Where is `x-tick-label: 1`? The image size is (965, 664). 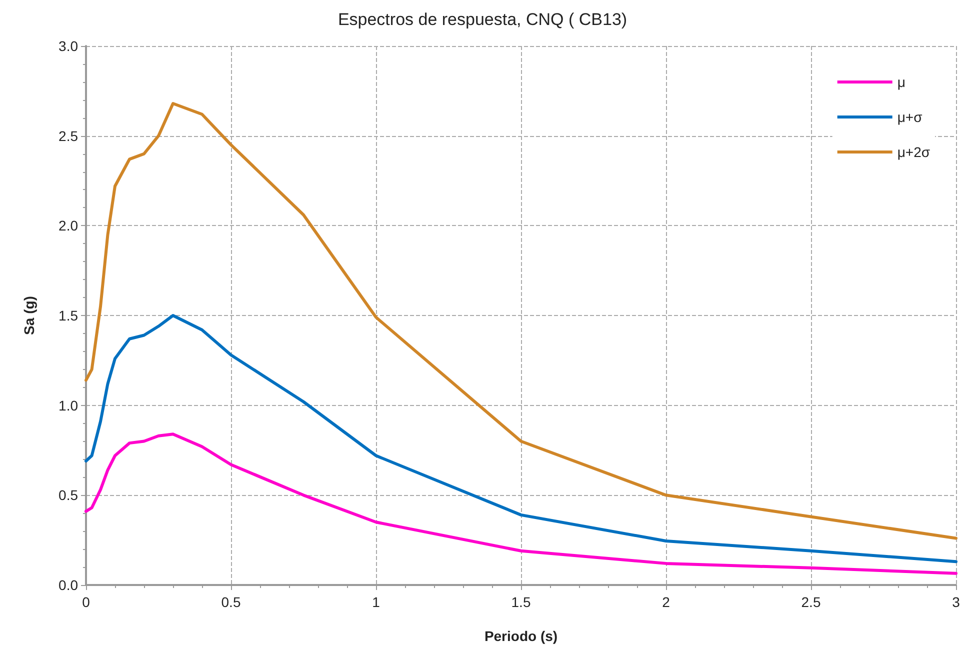
x-tick-label: 1 is located at coordinates (376, 602).